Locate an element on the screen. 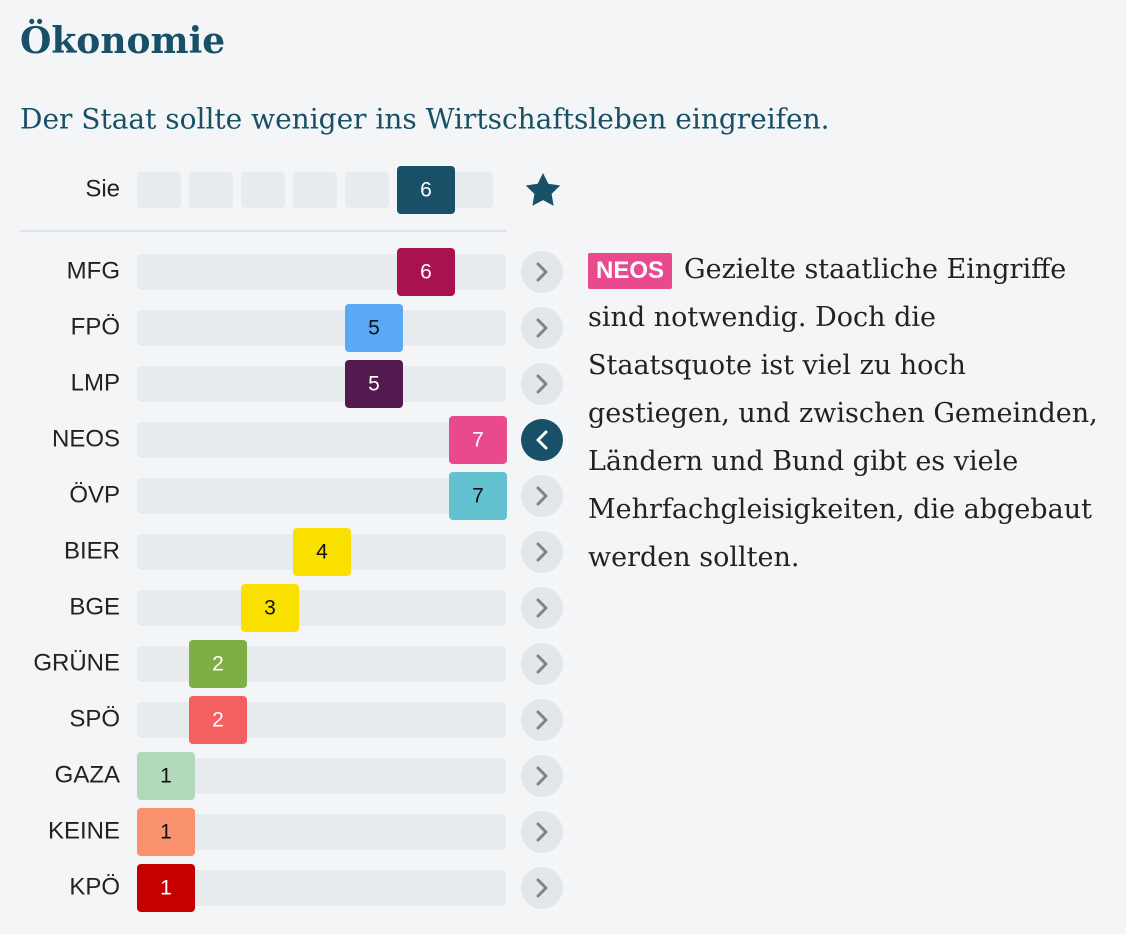 This screenshot has height=934, width=1126. user-answer-label: 6 is located at coordinates (426, 190).